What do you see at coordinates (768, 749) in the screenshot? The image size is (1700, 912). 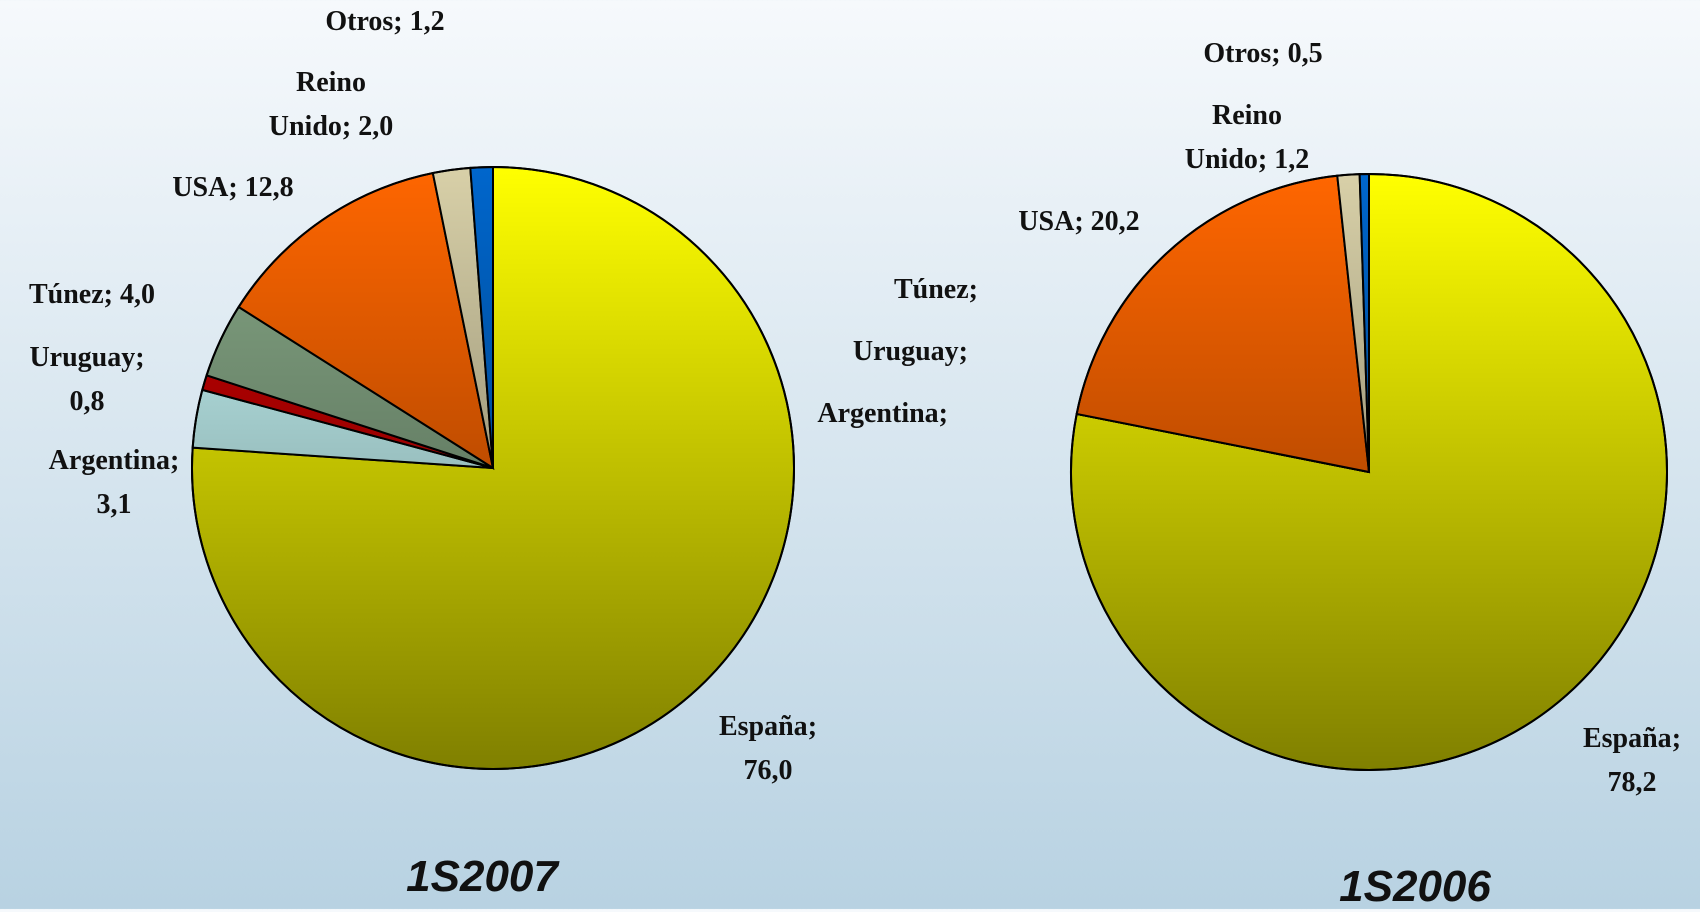 I see `data-label: España; 76,0` at bounding box center [768, 749].